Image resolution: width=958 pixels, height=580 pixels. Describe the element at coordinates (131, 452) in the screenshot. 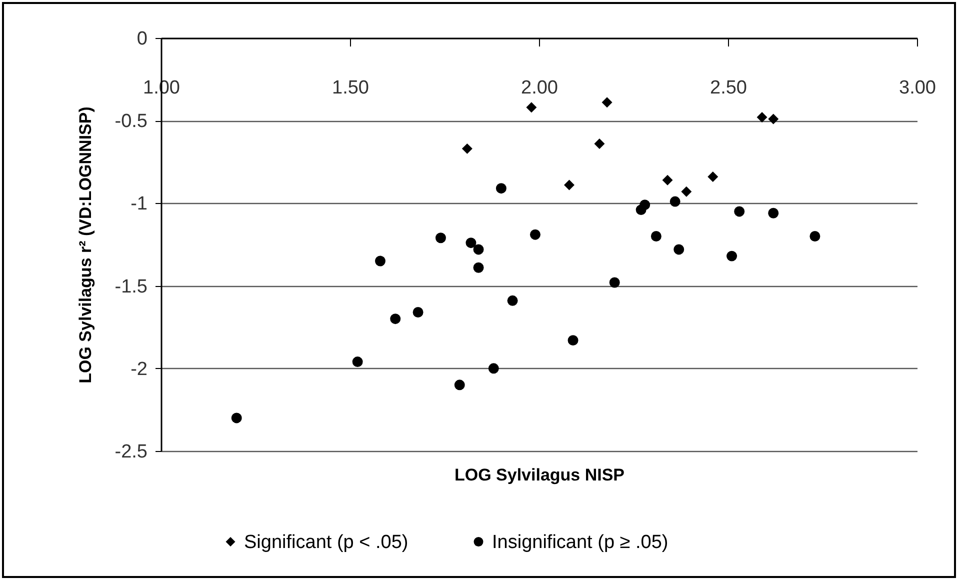

I see `y-tick-label: -2.5` at that location.